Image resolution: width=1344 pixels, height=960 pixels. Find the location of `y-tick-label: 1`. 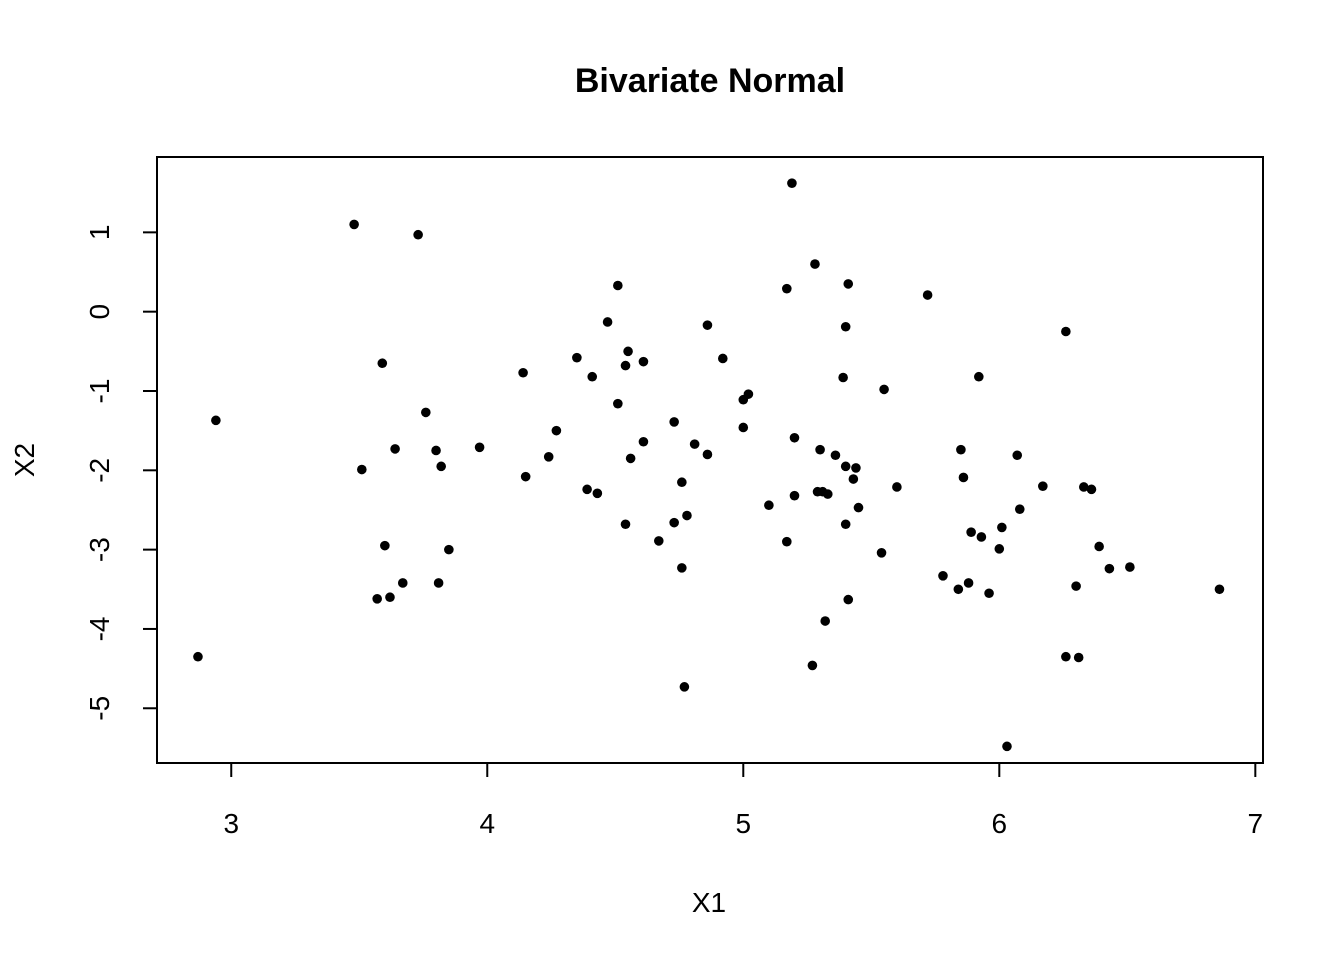

y-tick-label: 1 is located at coordinates (99, 233).